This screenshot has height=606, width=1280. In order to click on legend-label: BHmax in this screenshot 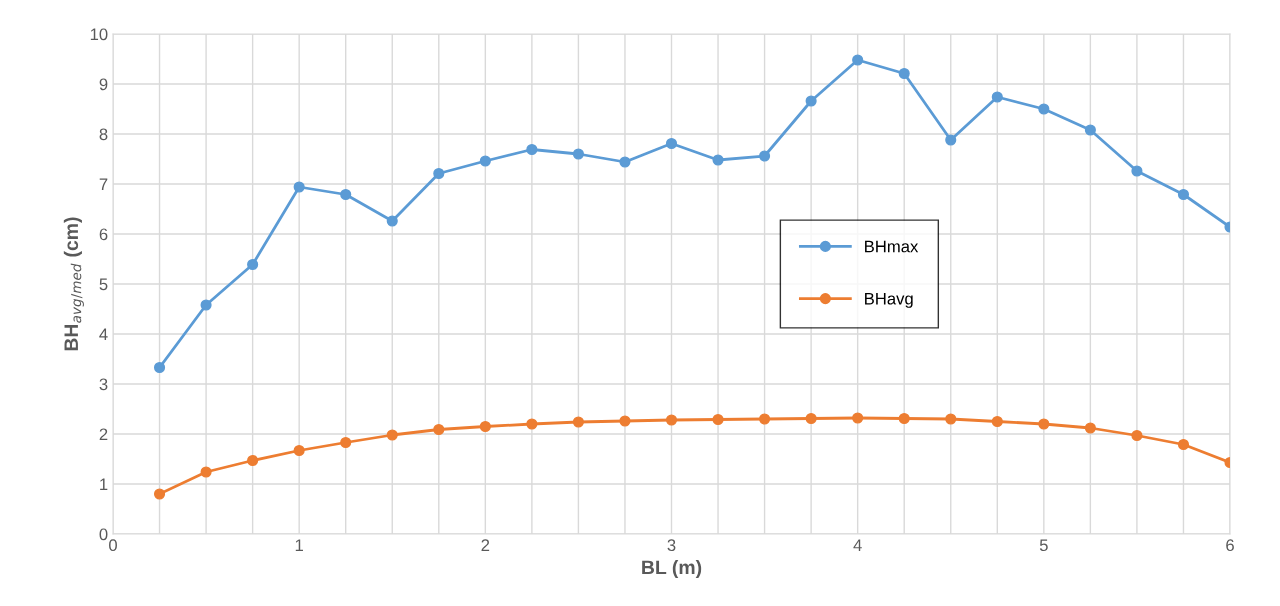, I will do `click(892, 246)`.